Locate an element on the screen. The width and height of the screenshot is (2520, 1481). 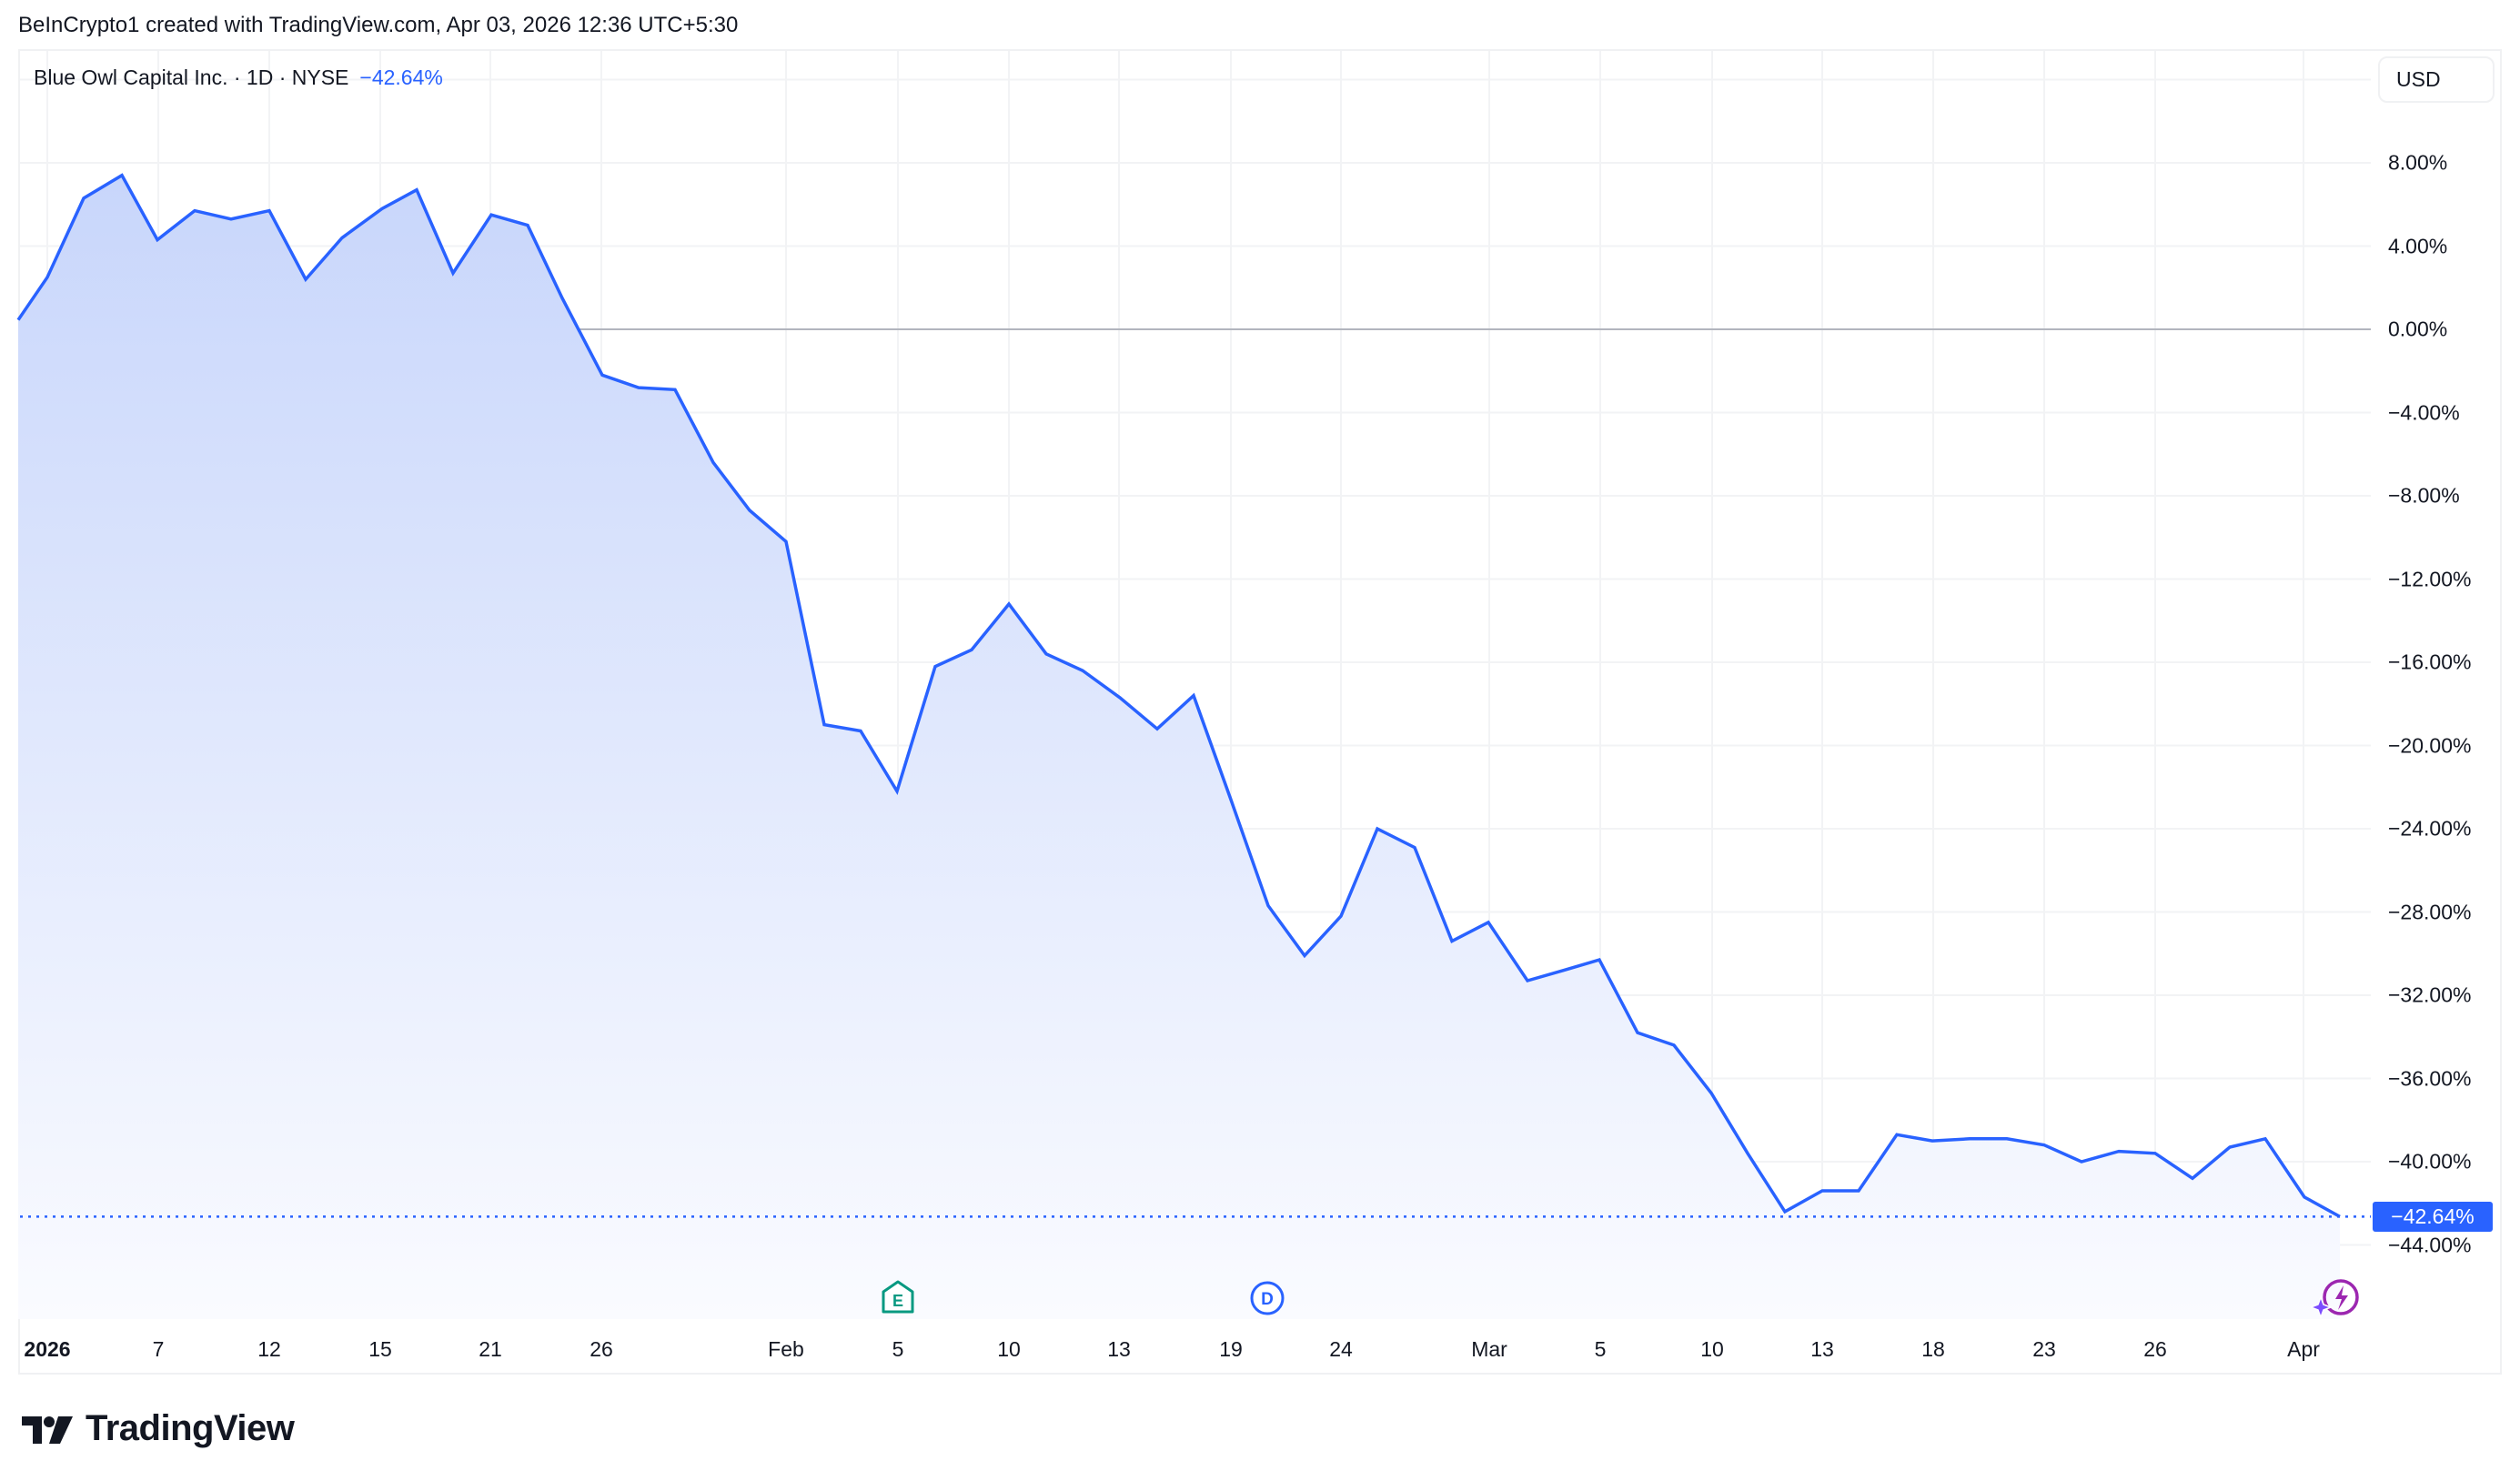
time-axis-label: 21 is located at coordinates (491, 1349).